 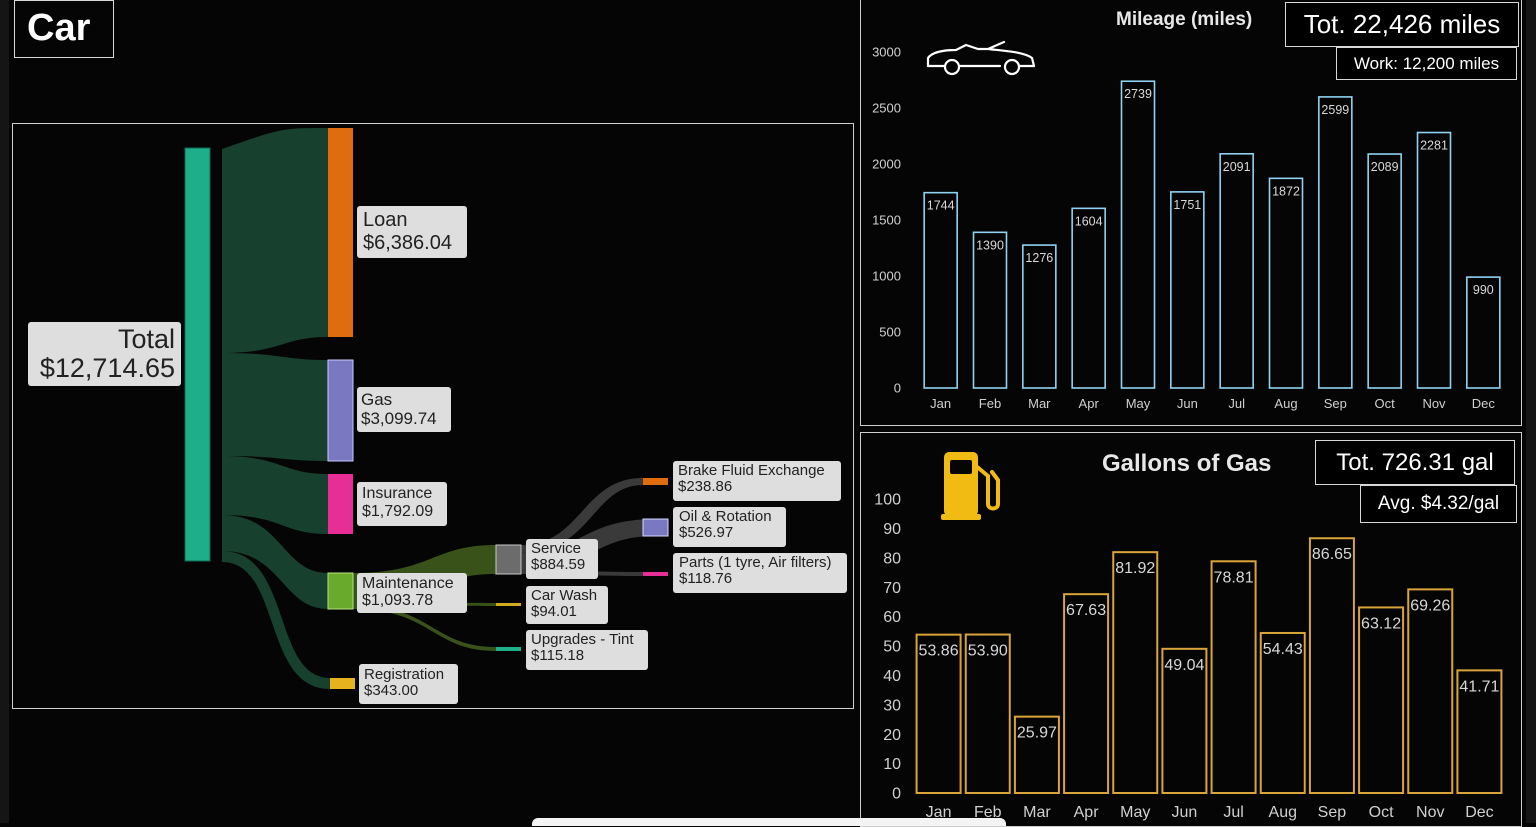 What do you see at coordinates (1426, 63) in the screenshot?
I see `mileage-work: Work: 12,200 miles` at bounding box center [1426, 63].